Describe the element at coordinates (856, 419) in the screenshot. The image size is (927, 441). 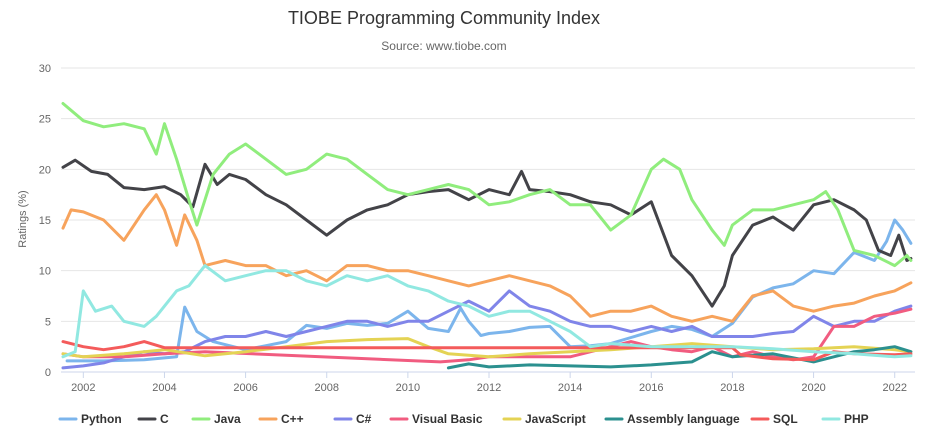
I see `legend-label: PHP` at that location.